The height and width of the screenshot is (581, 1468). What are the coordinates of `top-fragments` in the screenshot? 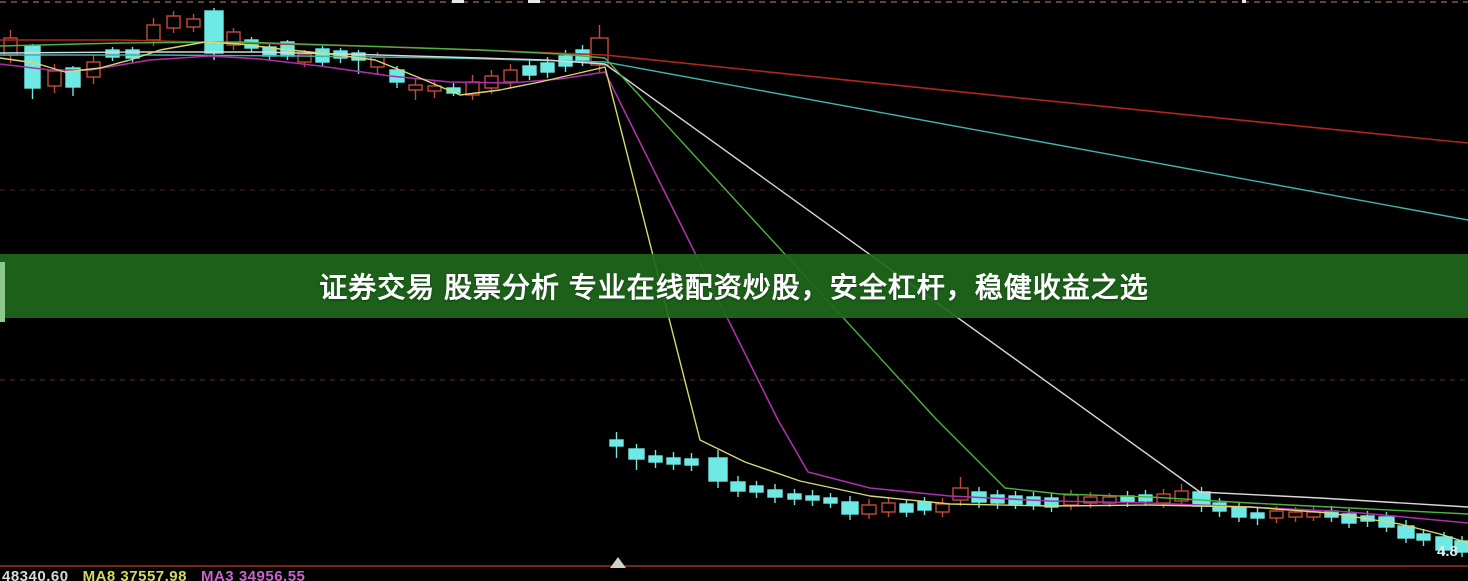 It's located at (849, 1).